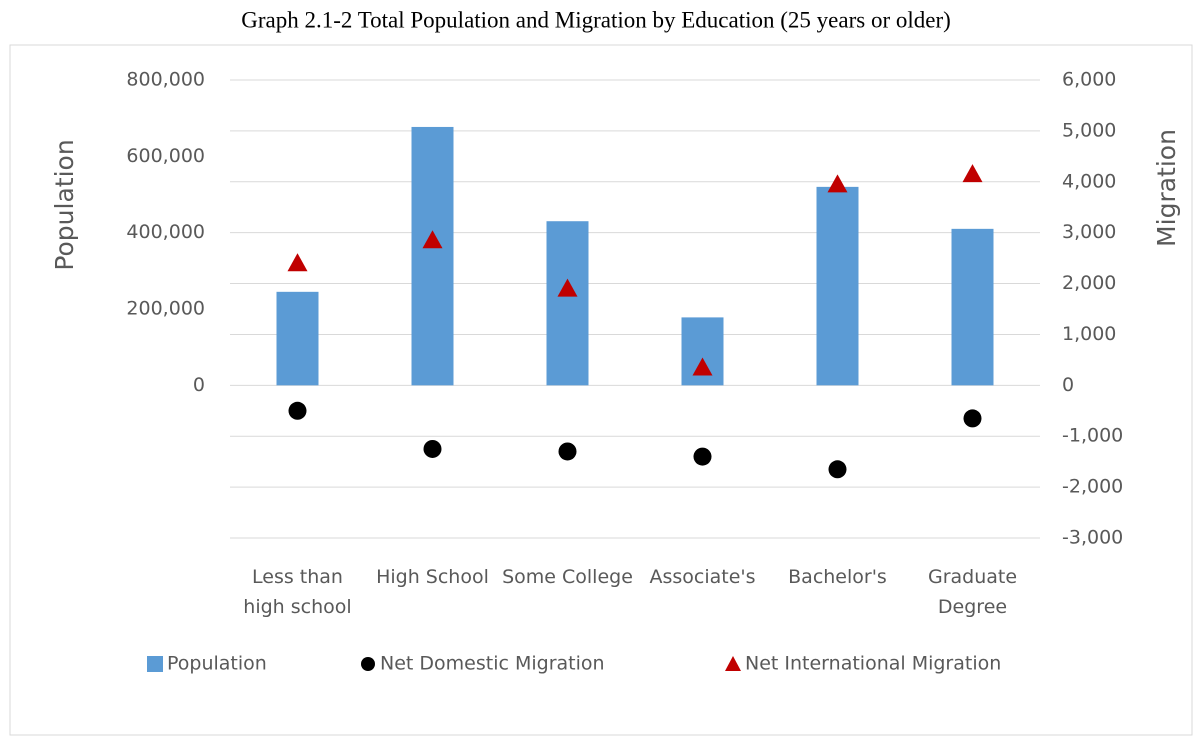 This screenshot has height=736, width=1193. I want to click on y2-tick-label: -1,000, so click(1092, 436).